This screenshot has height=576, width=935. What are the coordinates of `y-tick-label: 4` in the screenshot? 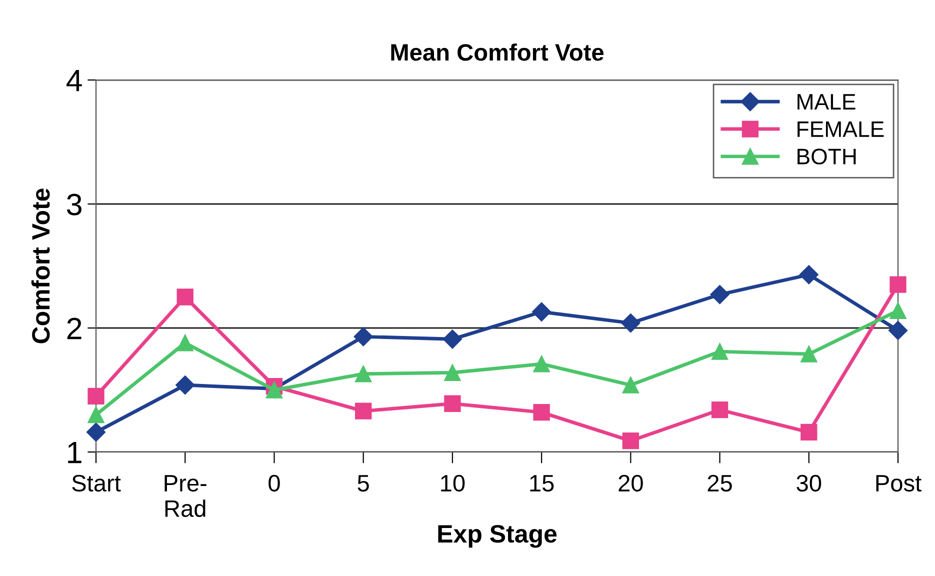 It's located at (74, 81).